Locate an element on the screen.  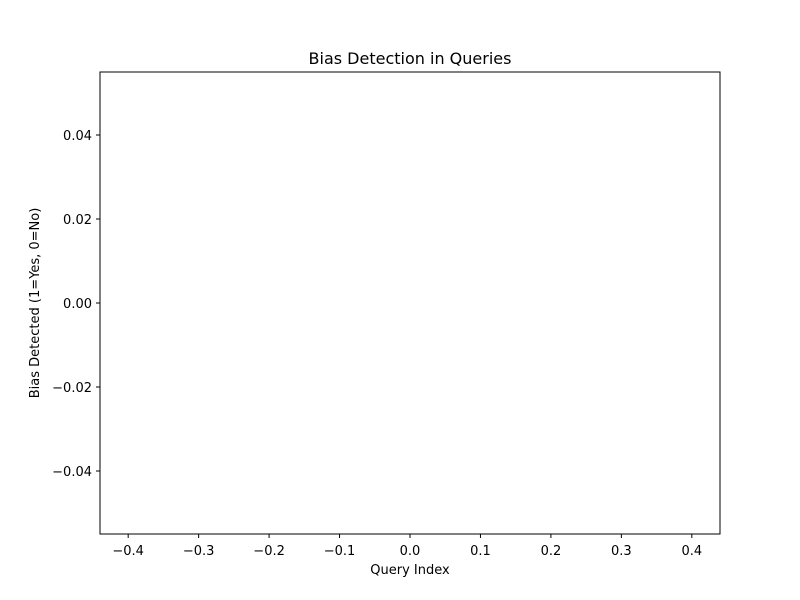
y-tick-label: 0.04 is located at coordinates (77, 136).